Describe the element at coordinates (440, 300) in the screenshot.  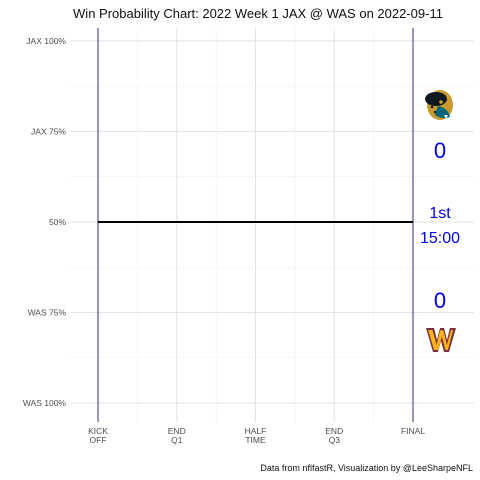
I see `home-team-score: 0` at that location.